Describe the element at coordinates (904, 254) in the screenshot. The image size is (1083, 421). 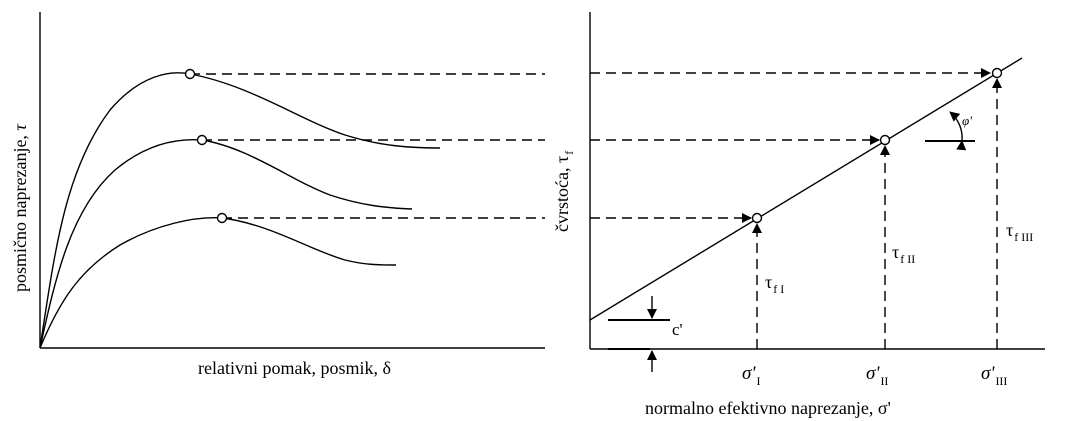
I see `tau-f-II-label: τf II` at that location.